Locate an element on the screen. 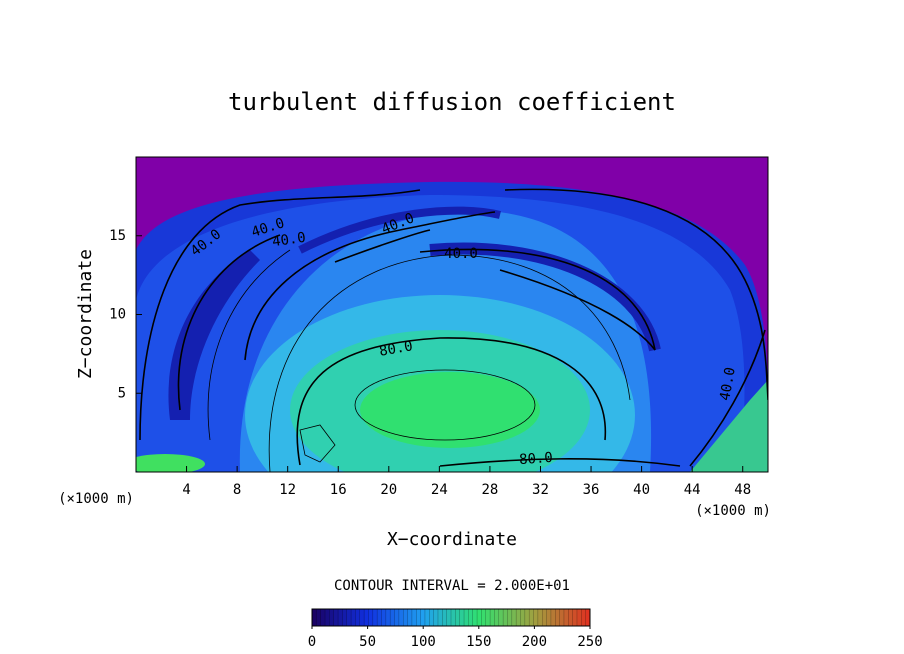 The image size is (904, 654). x-tick-label: 36 is located at coordinates (591, 490).